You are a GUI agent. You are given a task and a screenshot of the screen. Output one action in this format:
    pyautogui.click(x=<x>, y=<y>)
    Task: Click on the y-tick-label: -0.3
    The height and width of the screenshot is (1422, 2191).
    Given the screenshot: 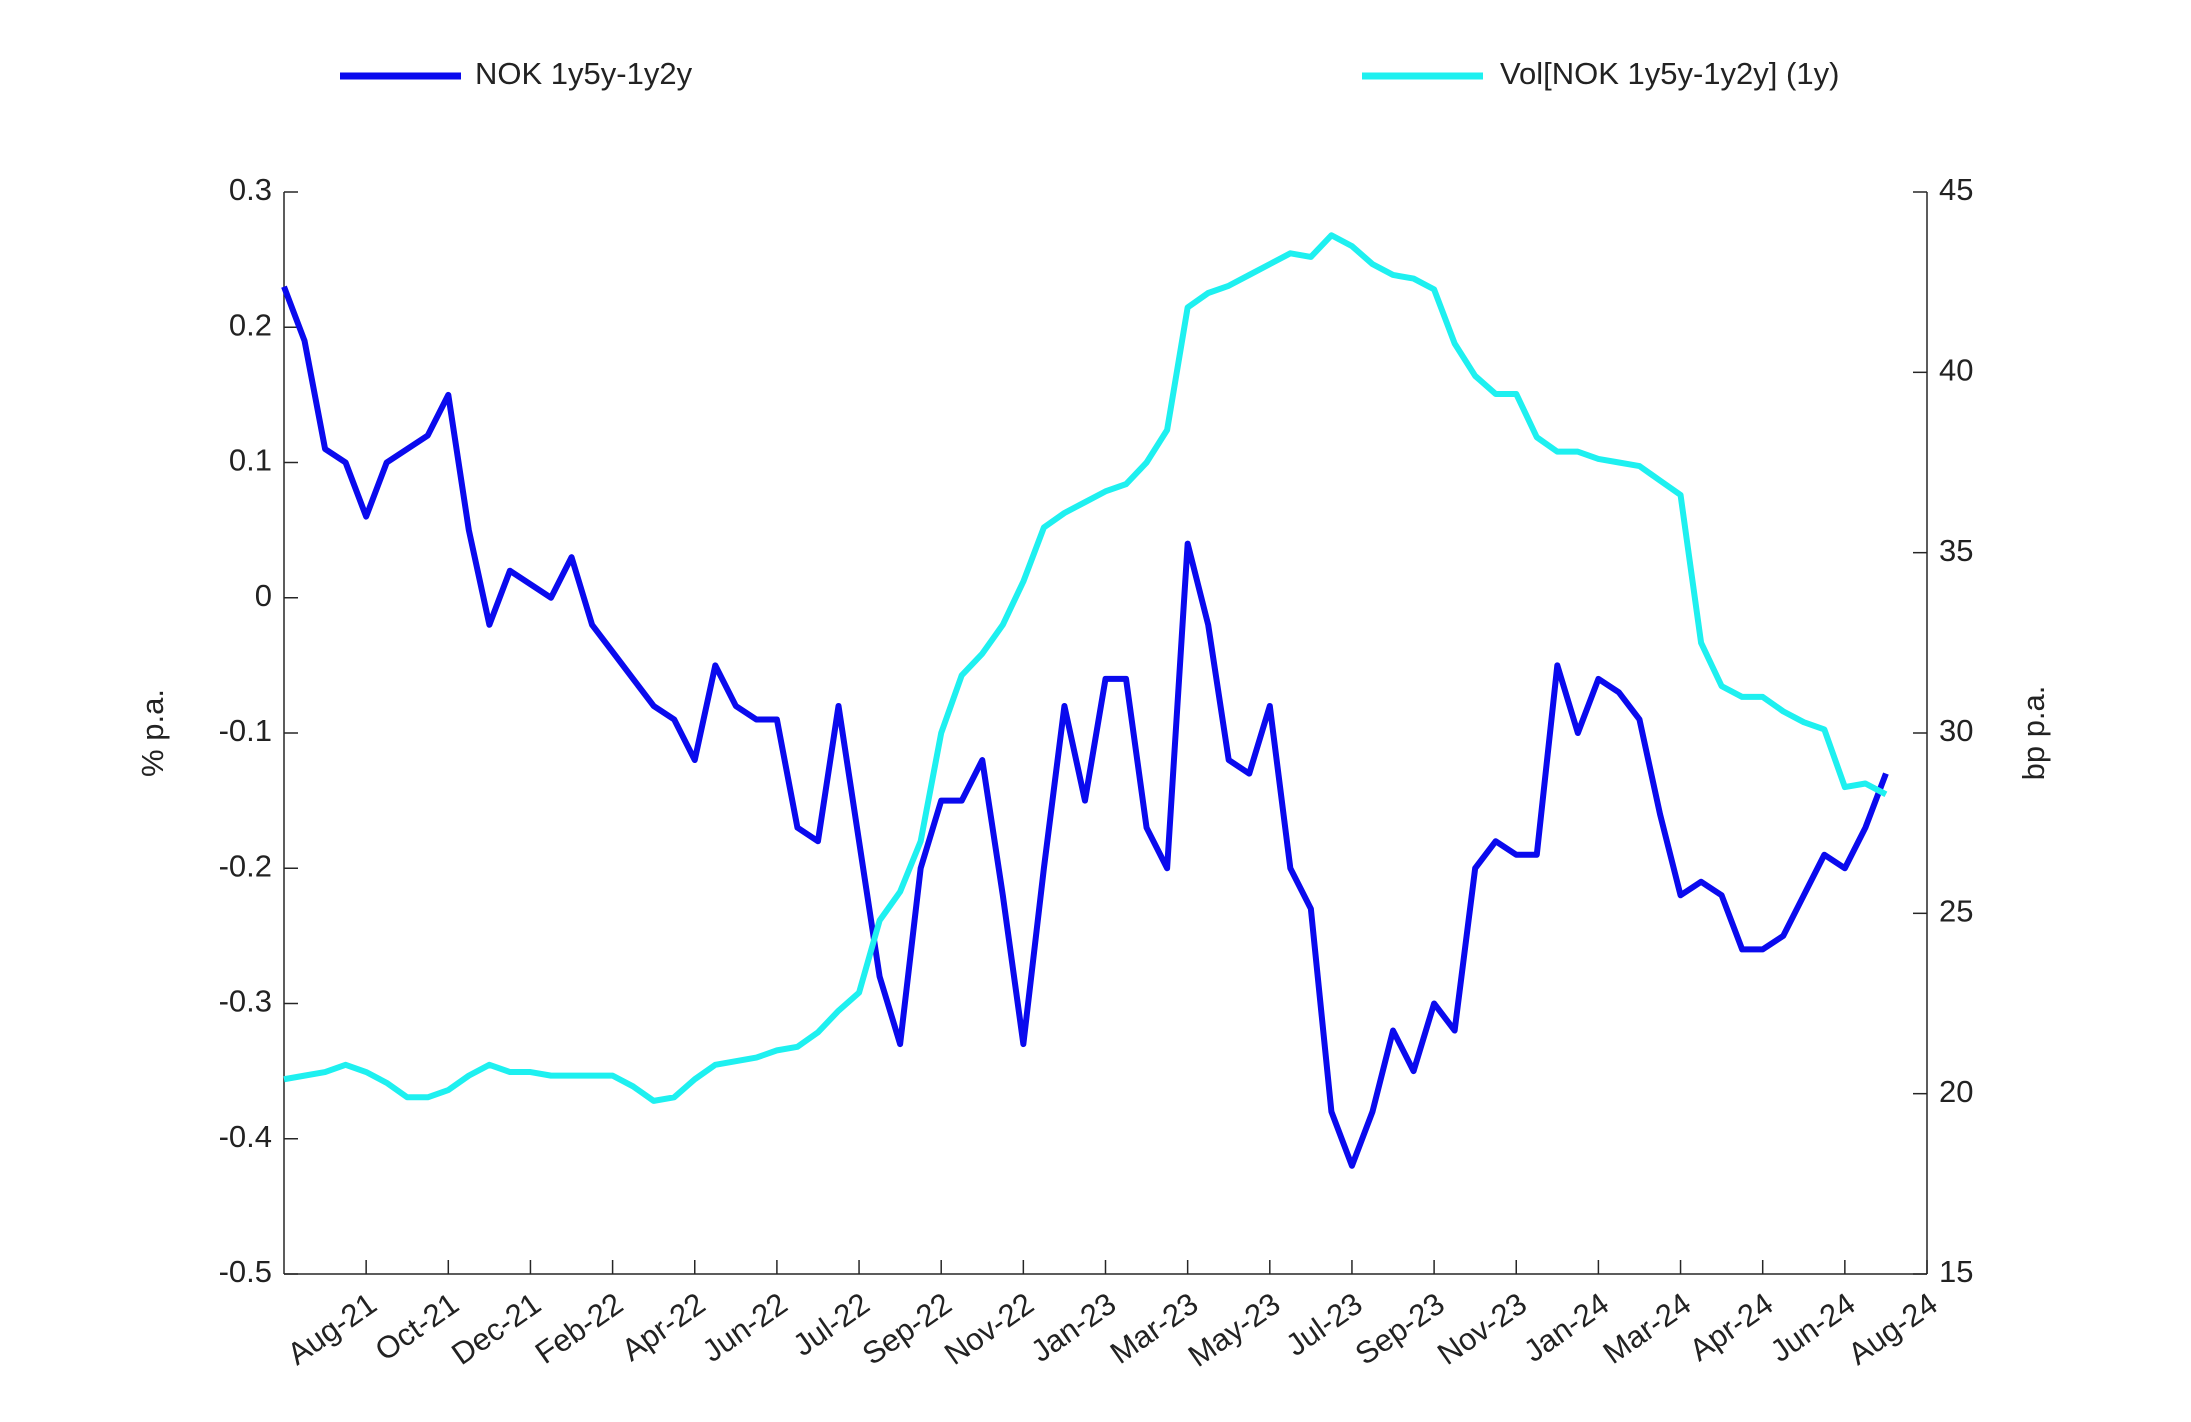 What is the action you would take?
    pyautogui.click(x=245, y=1001)
    